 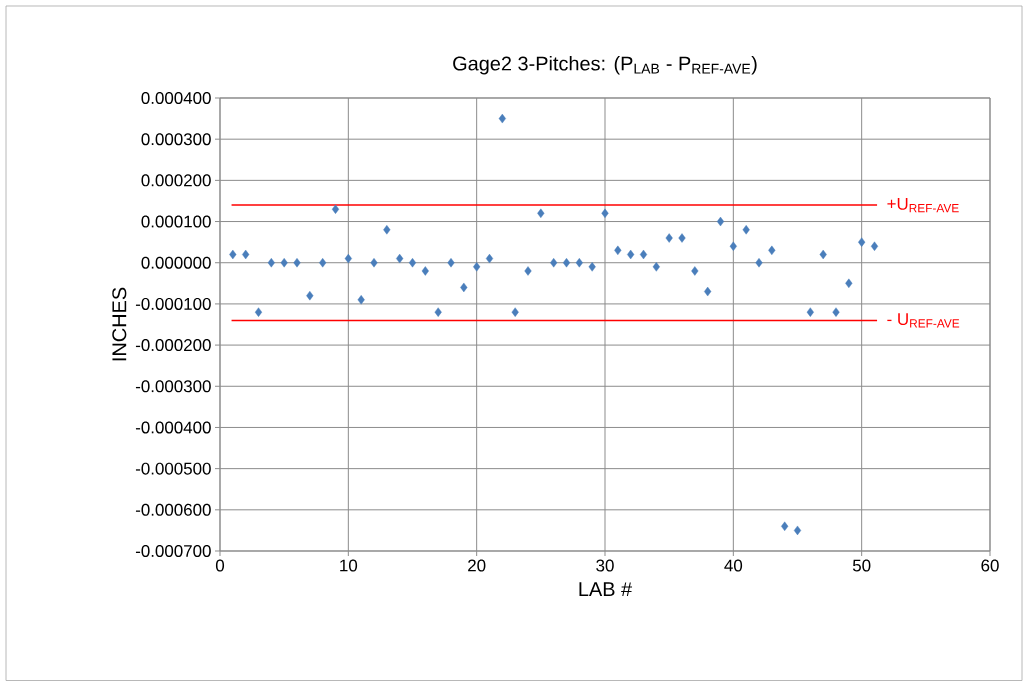 What do you see at coordinates (173, 509) in the screenshot?
I see `y-tick-label: -0.000600` at bounding box center [173, 509].